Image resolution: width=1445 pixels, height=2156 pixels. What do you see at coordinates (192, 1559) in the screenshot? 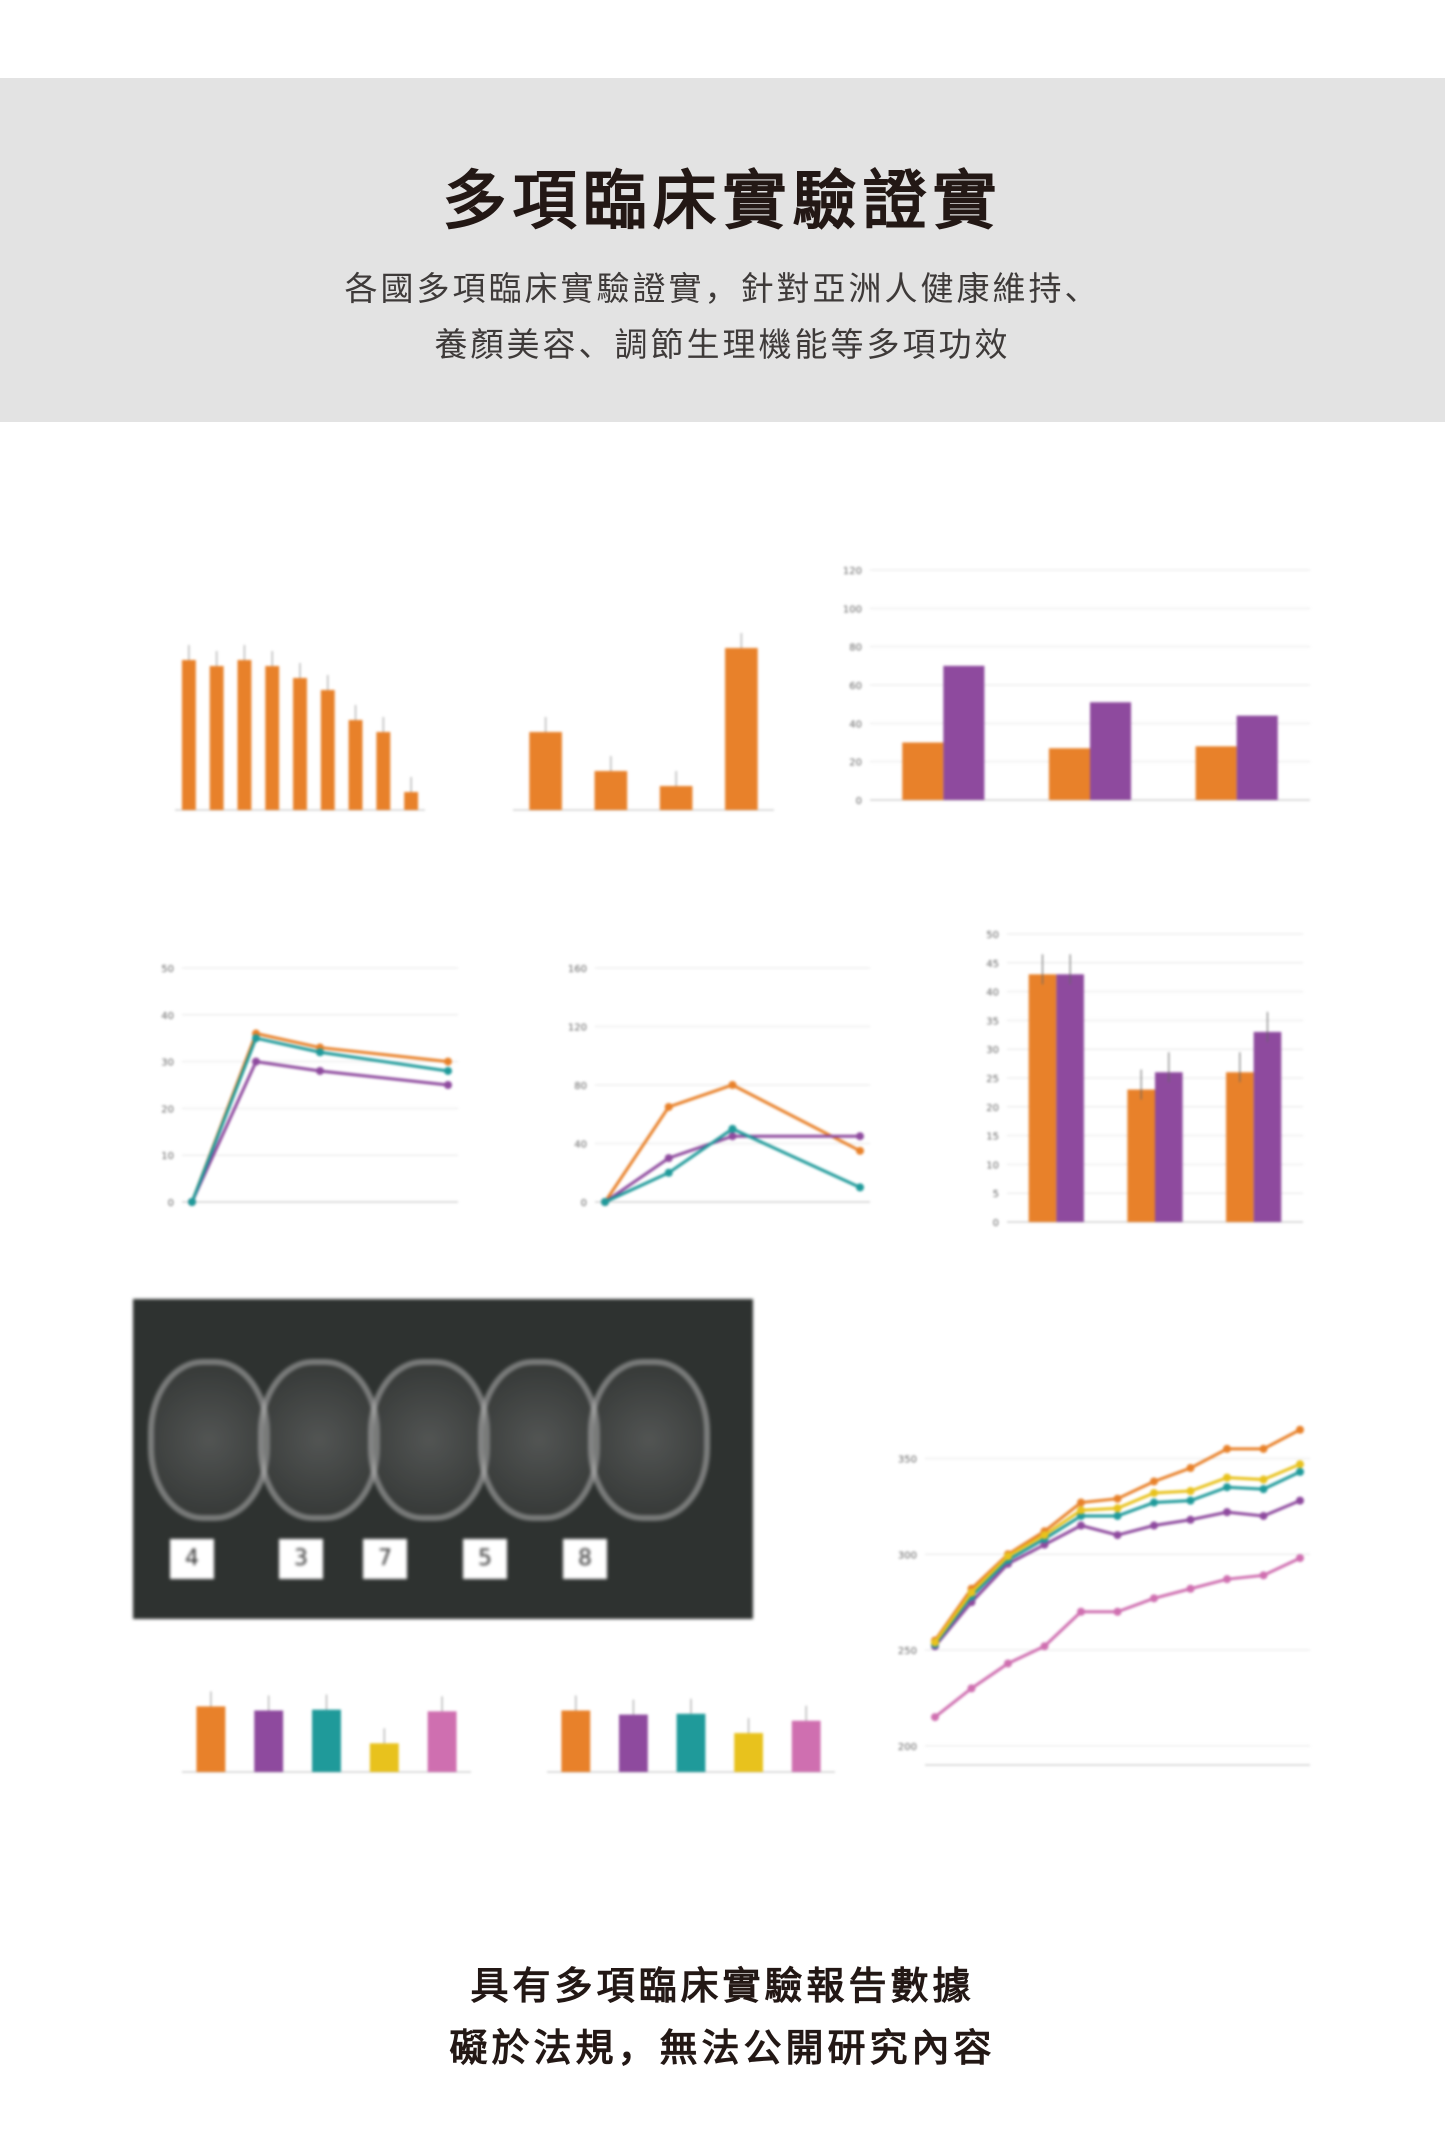
I see `image-label: 4` at bounding box center [192, 1559].